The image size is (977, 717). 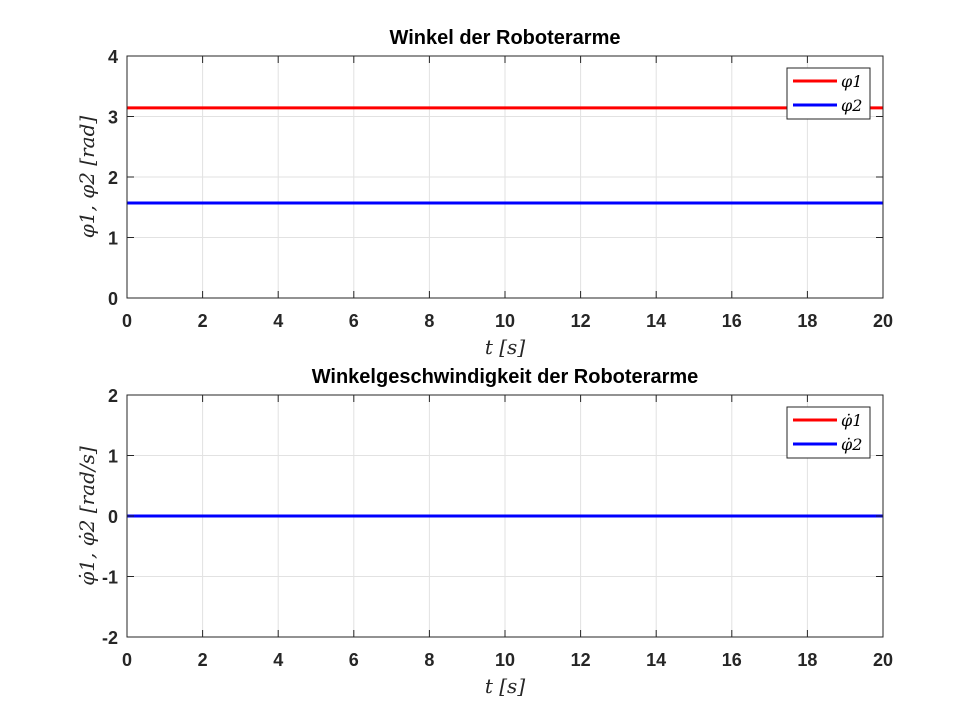 I want to click on legend: φ̇1φ̇2, so click(x=828, y=432).